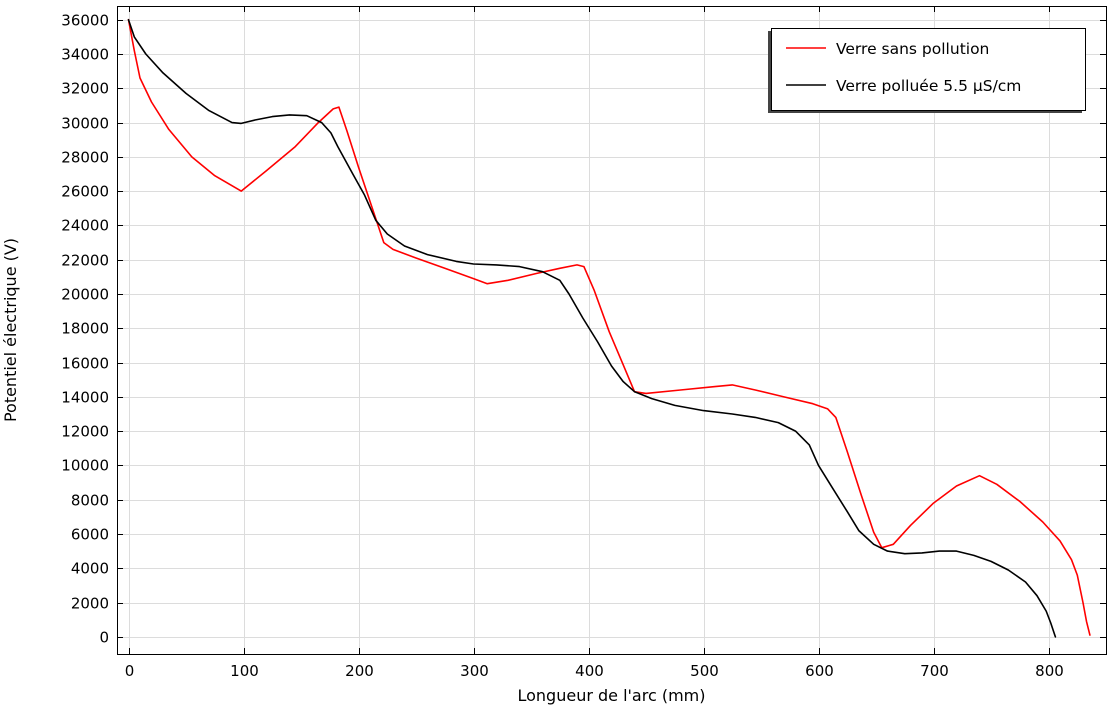  I want to click on y-tick-label: 6000, so click(90, 535).